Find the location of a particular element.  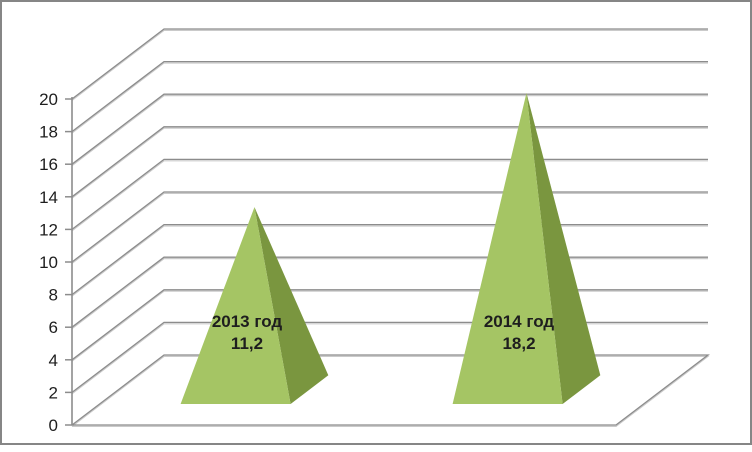

y-axis-tick-label: 18 is located at coordinates (48, 132).